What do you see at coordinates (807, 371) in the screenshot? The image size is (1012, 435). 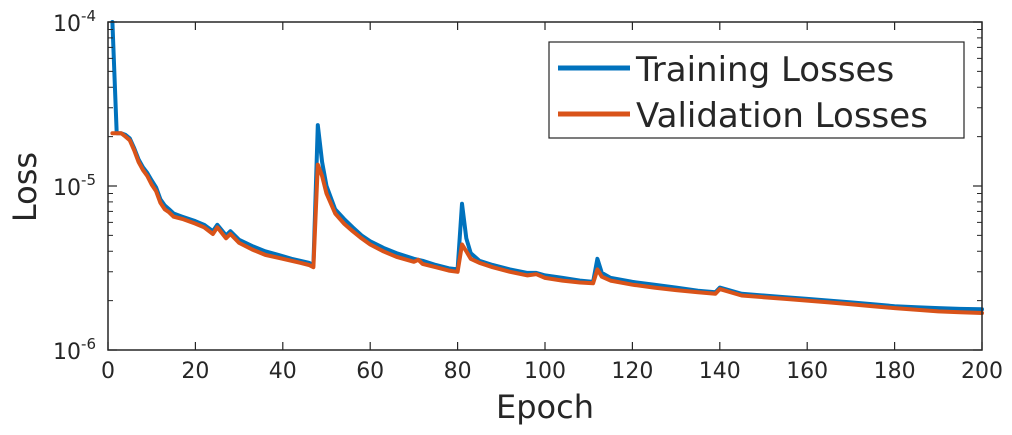 I see `x-tick-label: 160` at bounding box center [807, 371].